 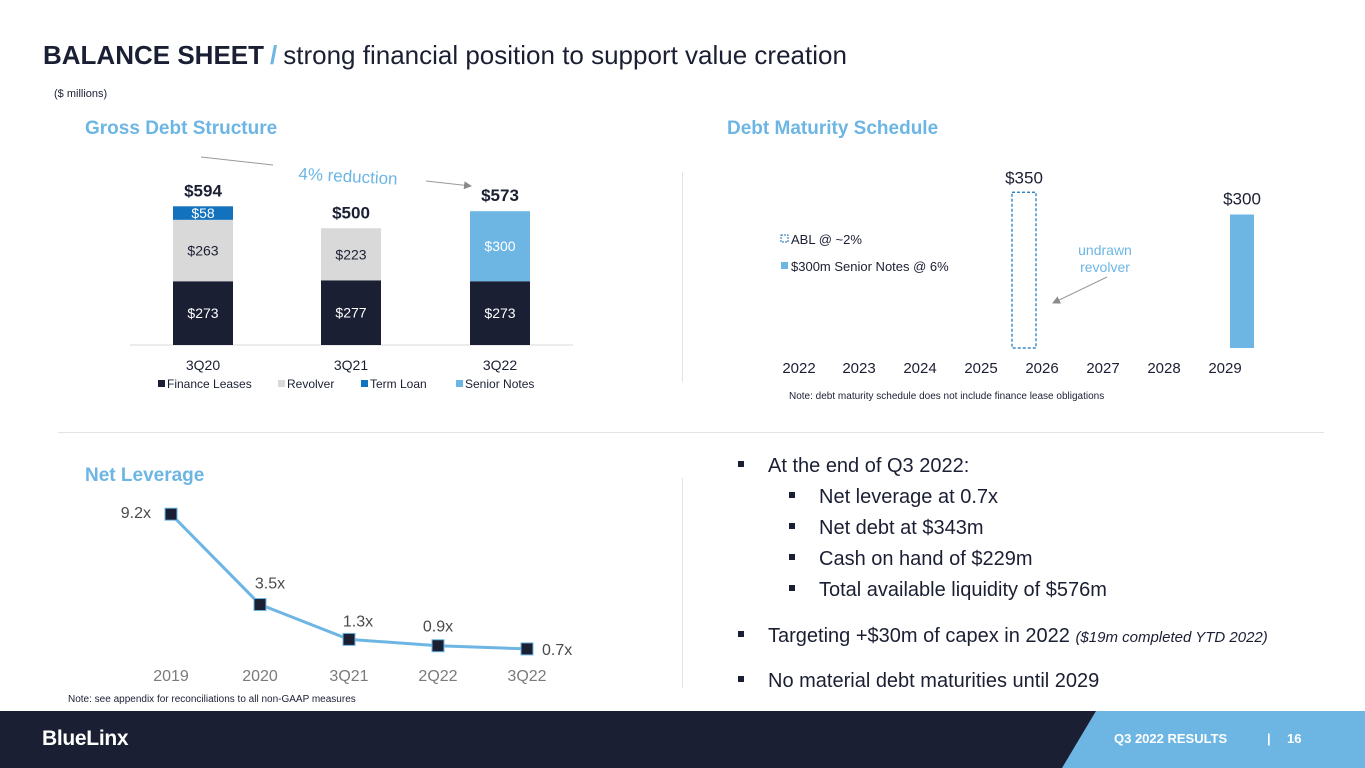 What do you see at coordinates (870, 266) in the screenshot?
I see `legend-label: $300m Senior Notes @ 6%` at bounding box center [870, 266].